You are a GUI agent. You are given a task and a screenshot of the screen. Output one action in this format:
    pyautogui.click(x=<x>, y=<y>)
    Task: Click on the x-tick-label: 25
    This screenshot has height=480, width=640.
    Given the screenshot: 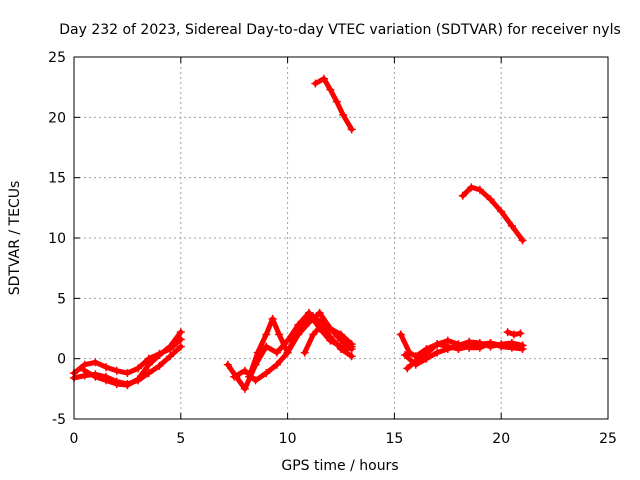 What is the action you would take?
    pyautogui.click(x=608, y=439)
    